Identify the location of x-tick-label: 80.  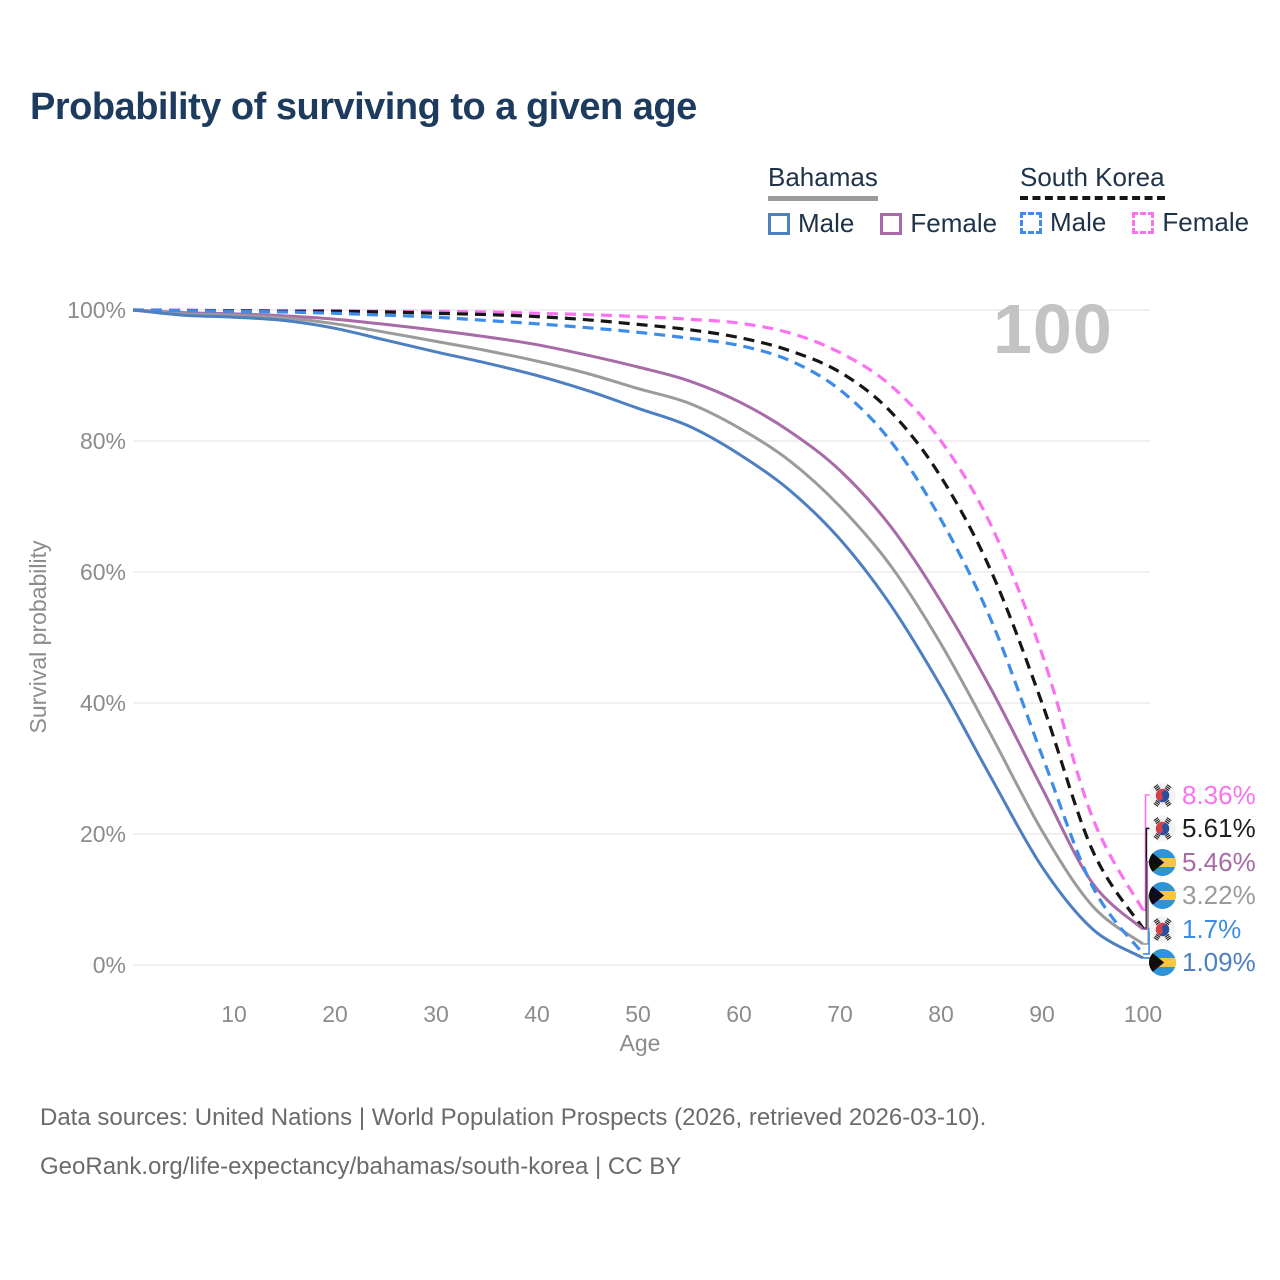
(941, 1014).